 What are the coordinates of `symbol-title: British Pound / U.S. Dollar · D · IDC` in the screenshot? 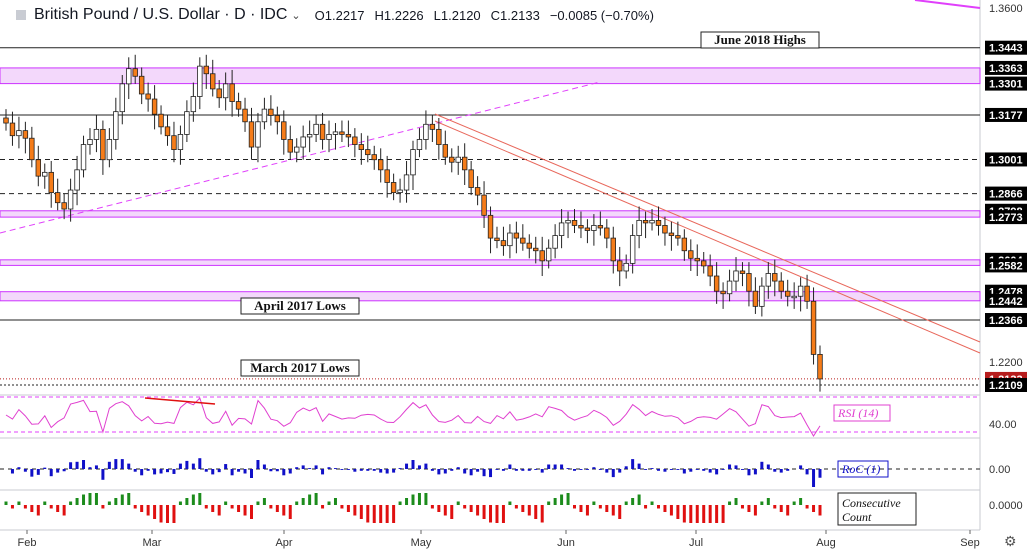 It's located at (161, 14).